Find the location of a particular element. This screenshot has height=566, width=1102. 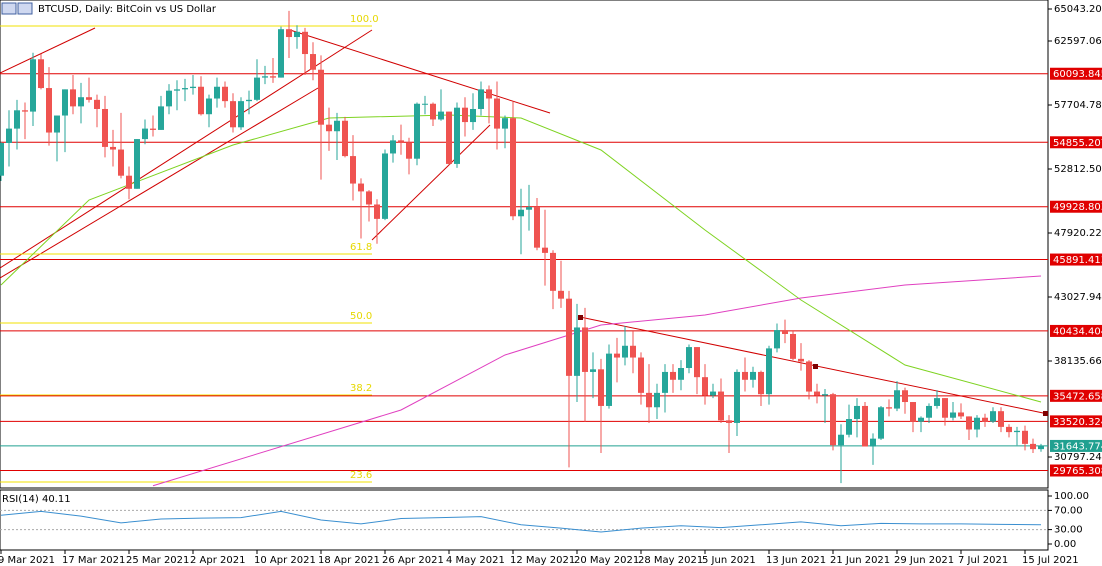

fib-label: 23.6 is located at coordinates (361, 475).